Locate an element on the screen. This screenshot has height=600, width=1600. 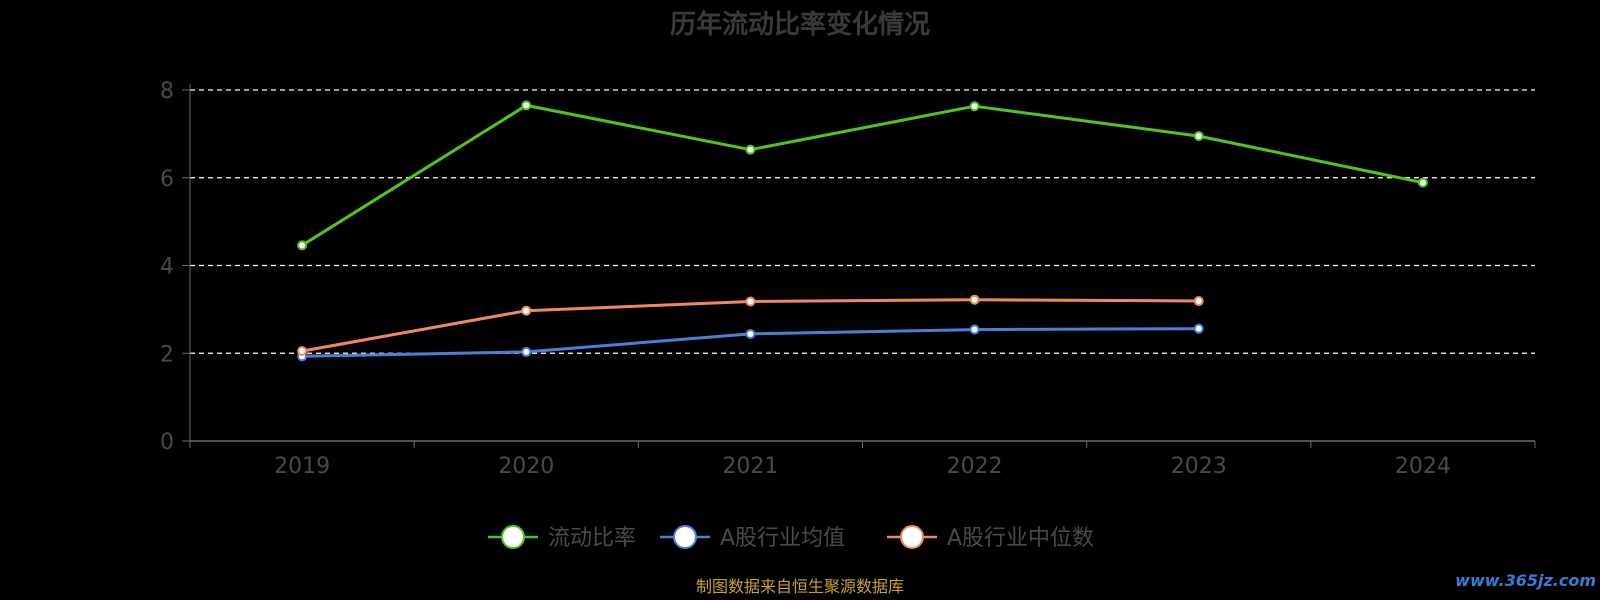
legend-item-1: 流动比率 is located at coordinates (562, 538).